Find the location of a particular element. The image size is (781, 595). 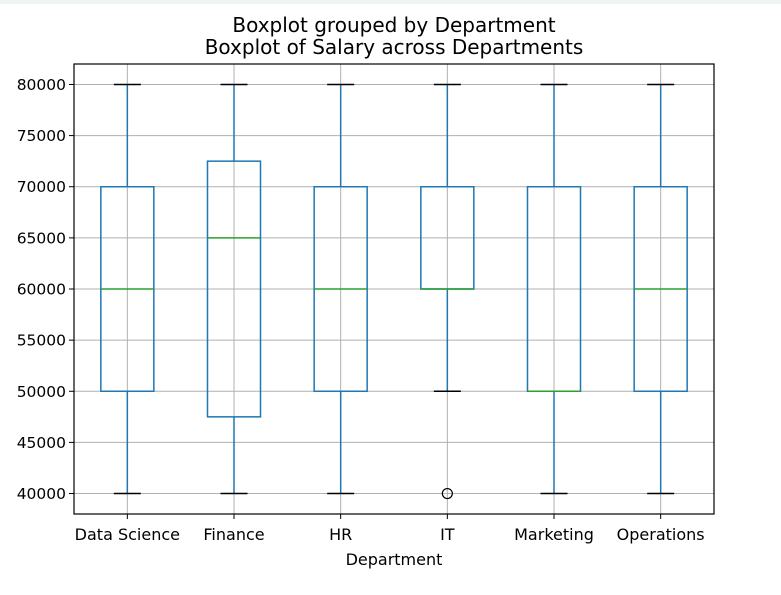

chart-suptitle: Boxplot grouped by Department is located at coordinates (393, 25).